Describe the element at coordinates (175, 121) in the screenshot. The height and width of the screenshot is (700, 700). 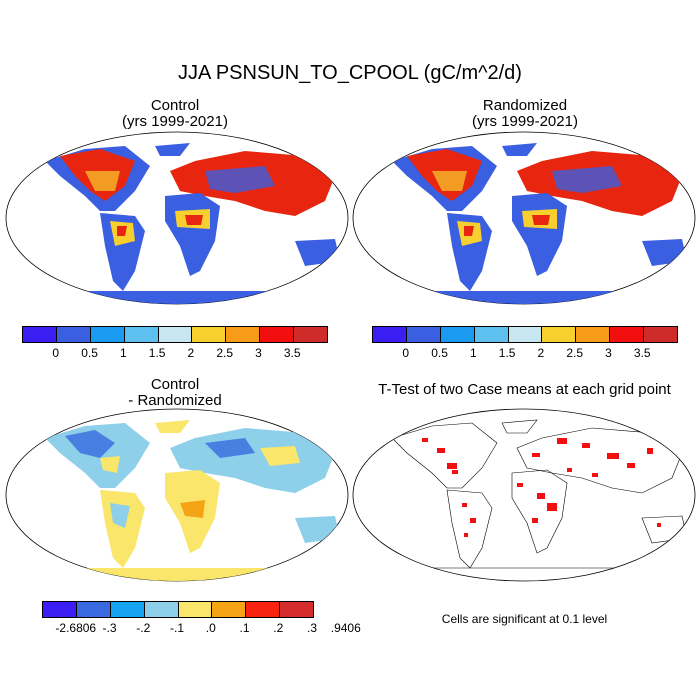
I see `control-title-line2: (yrs 1999-2021)` at that location.